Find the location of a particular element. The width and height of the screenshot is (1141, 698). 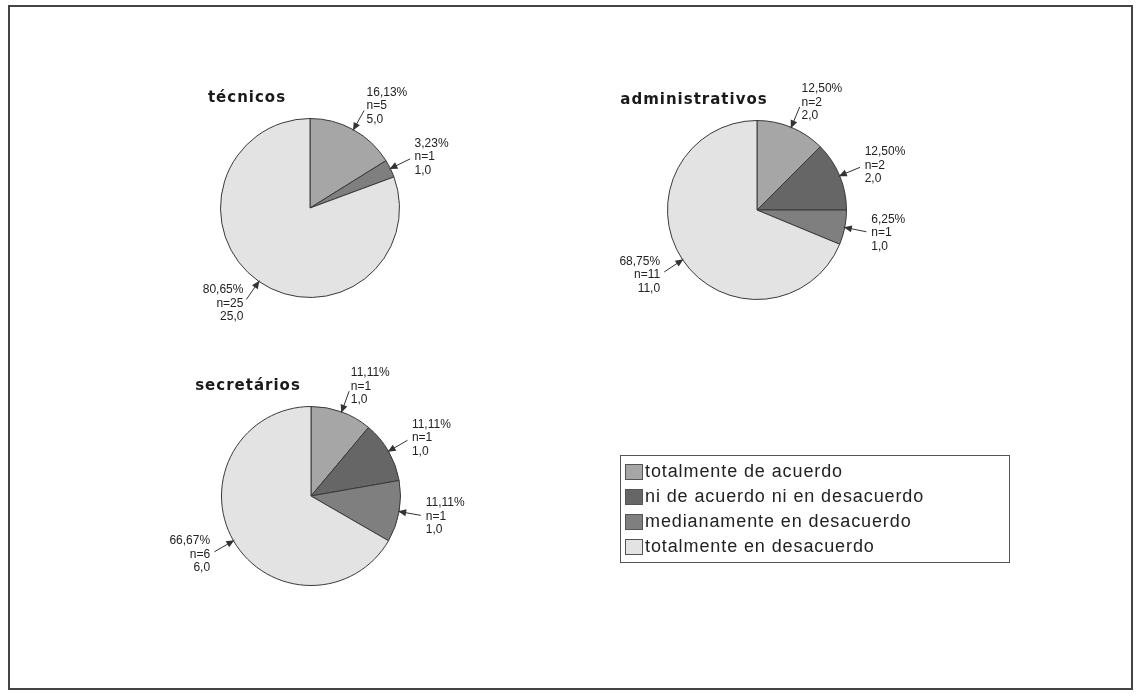

legend-label: medianamente en desacuerdo is located at coordinates (778, 521).